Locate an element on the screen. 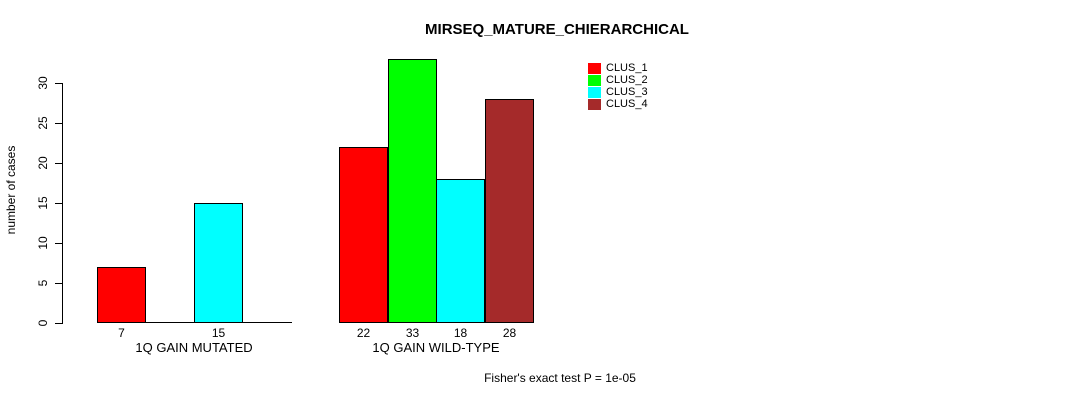 This screenshot has width=1090, height=400. bar-value-label: 18 is located at coordinates (460, 333).